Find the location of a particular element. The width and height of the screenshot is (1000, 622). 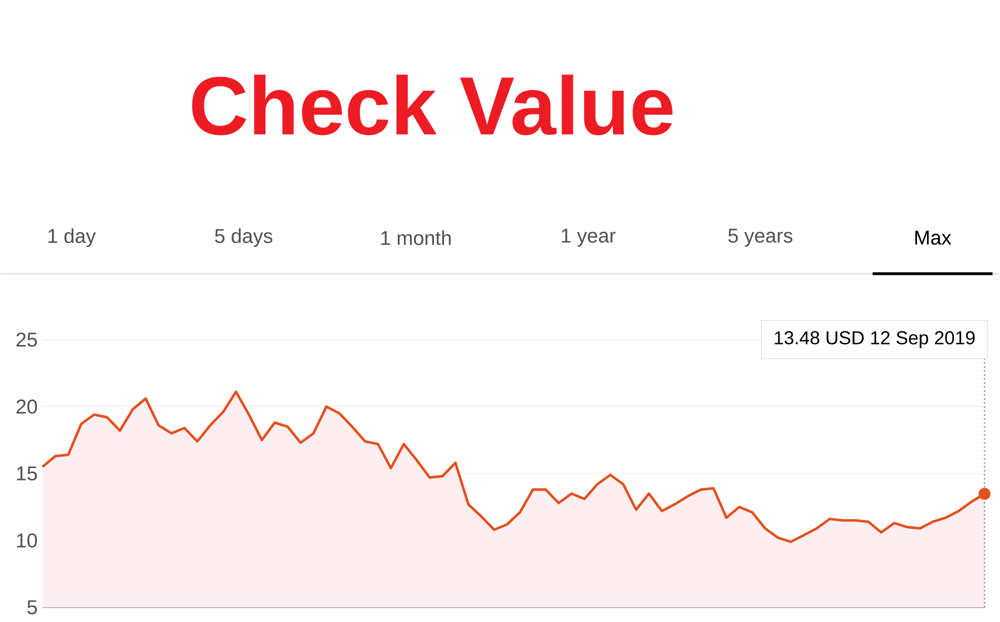

y-tick-label: 5 is located at coordinates (32, 607).